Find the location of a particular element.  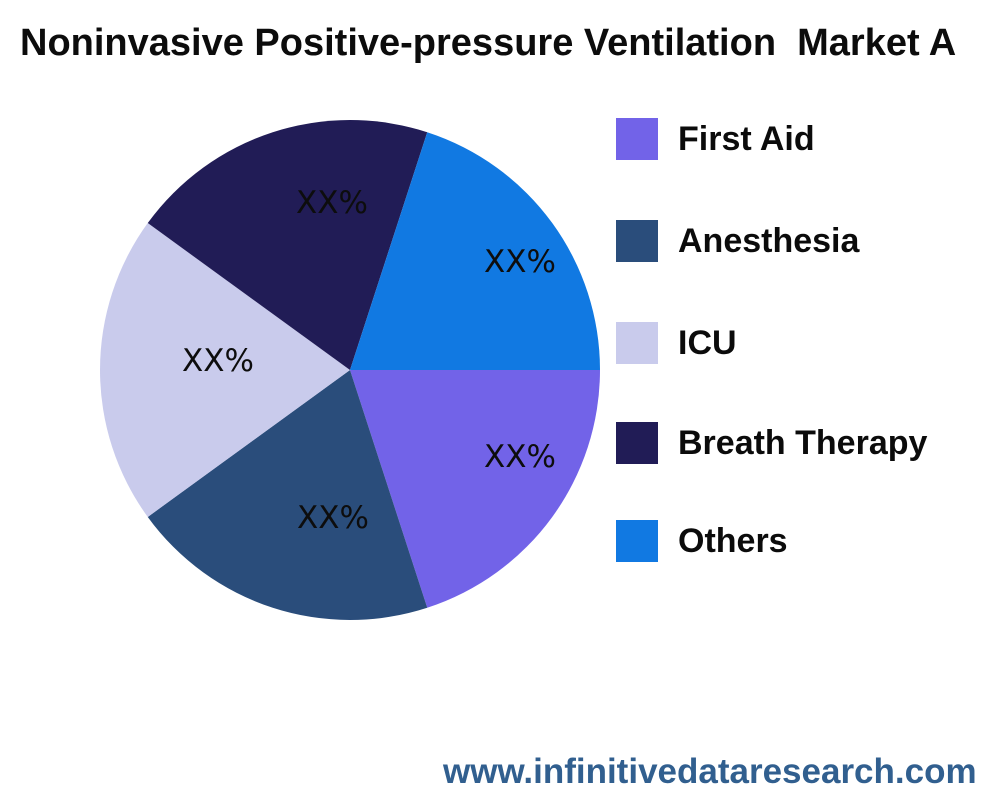

legend-item-breath-therapy: Breath Therapy is located at coordinates (771, 443).